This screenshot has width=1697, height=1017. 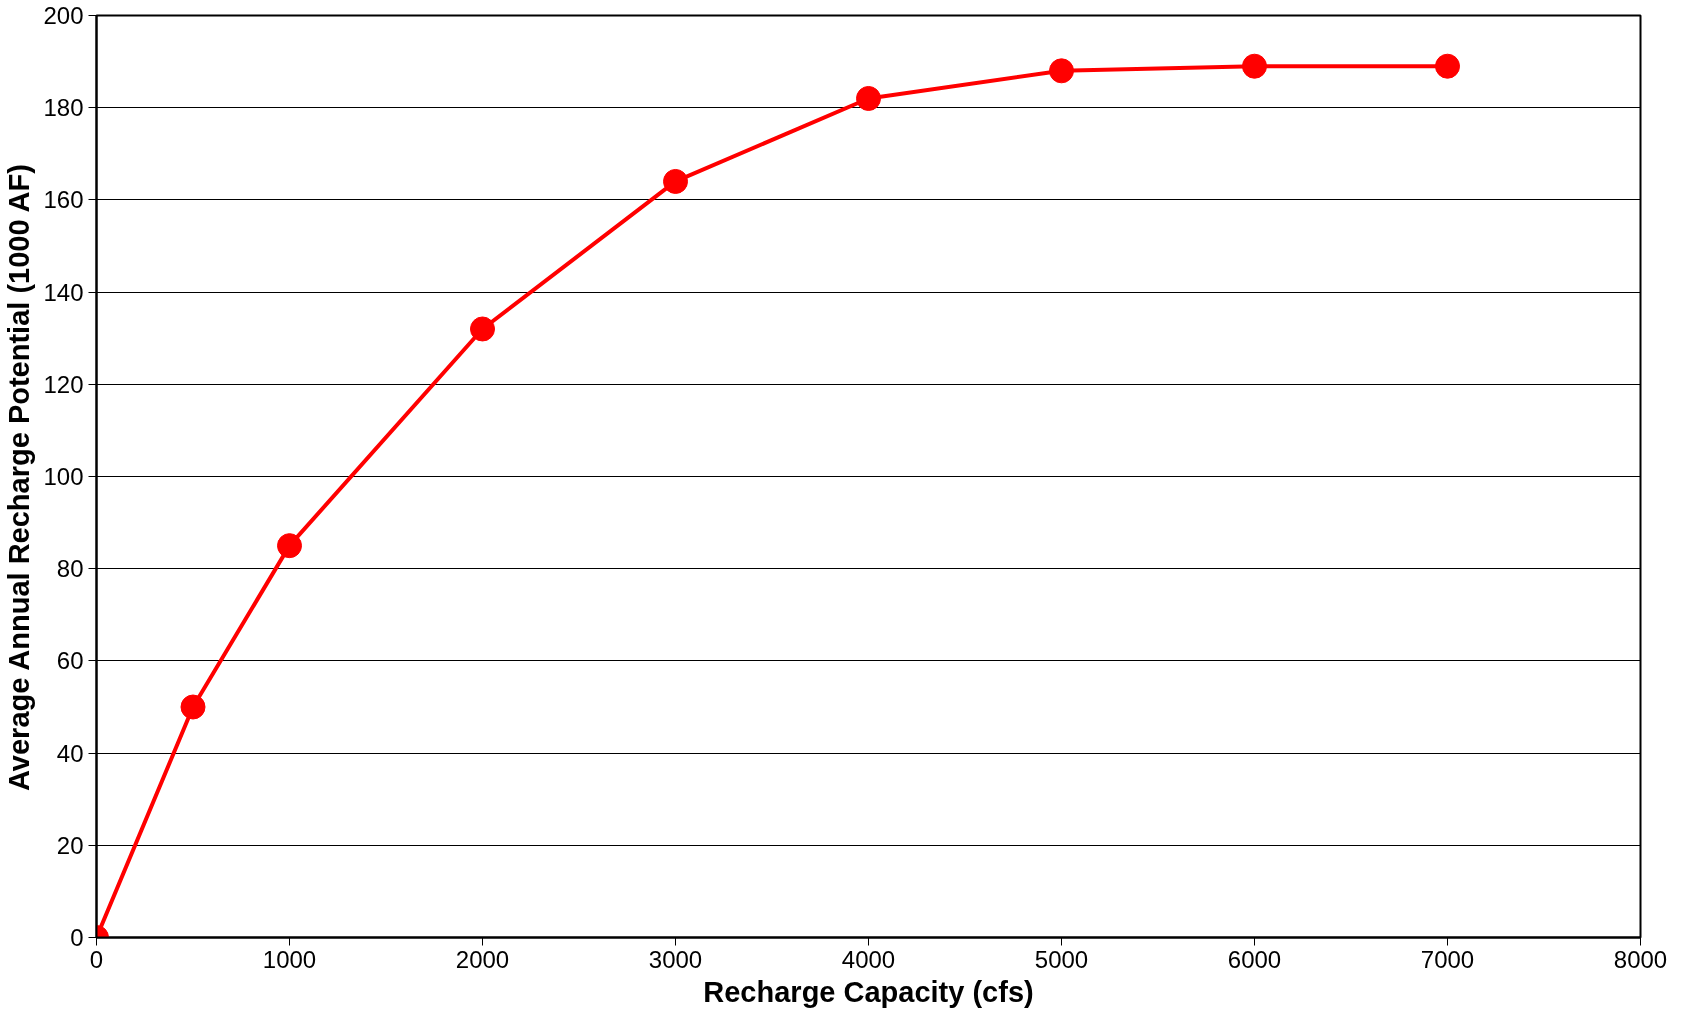 I want to click on x-tick-label: 3000, so click(x=675, y=959).